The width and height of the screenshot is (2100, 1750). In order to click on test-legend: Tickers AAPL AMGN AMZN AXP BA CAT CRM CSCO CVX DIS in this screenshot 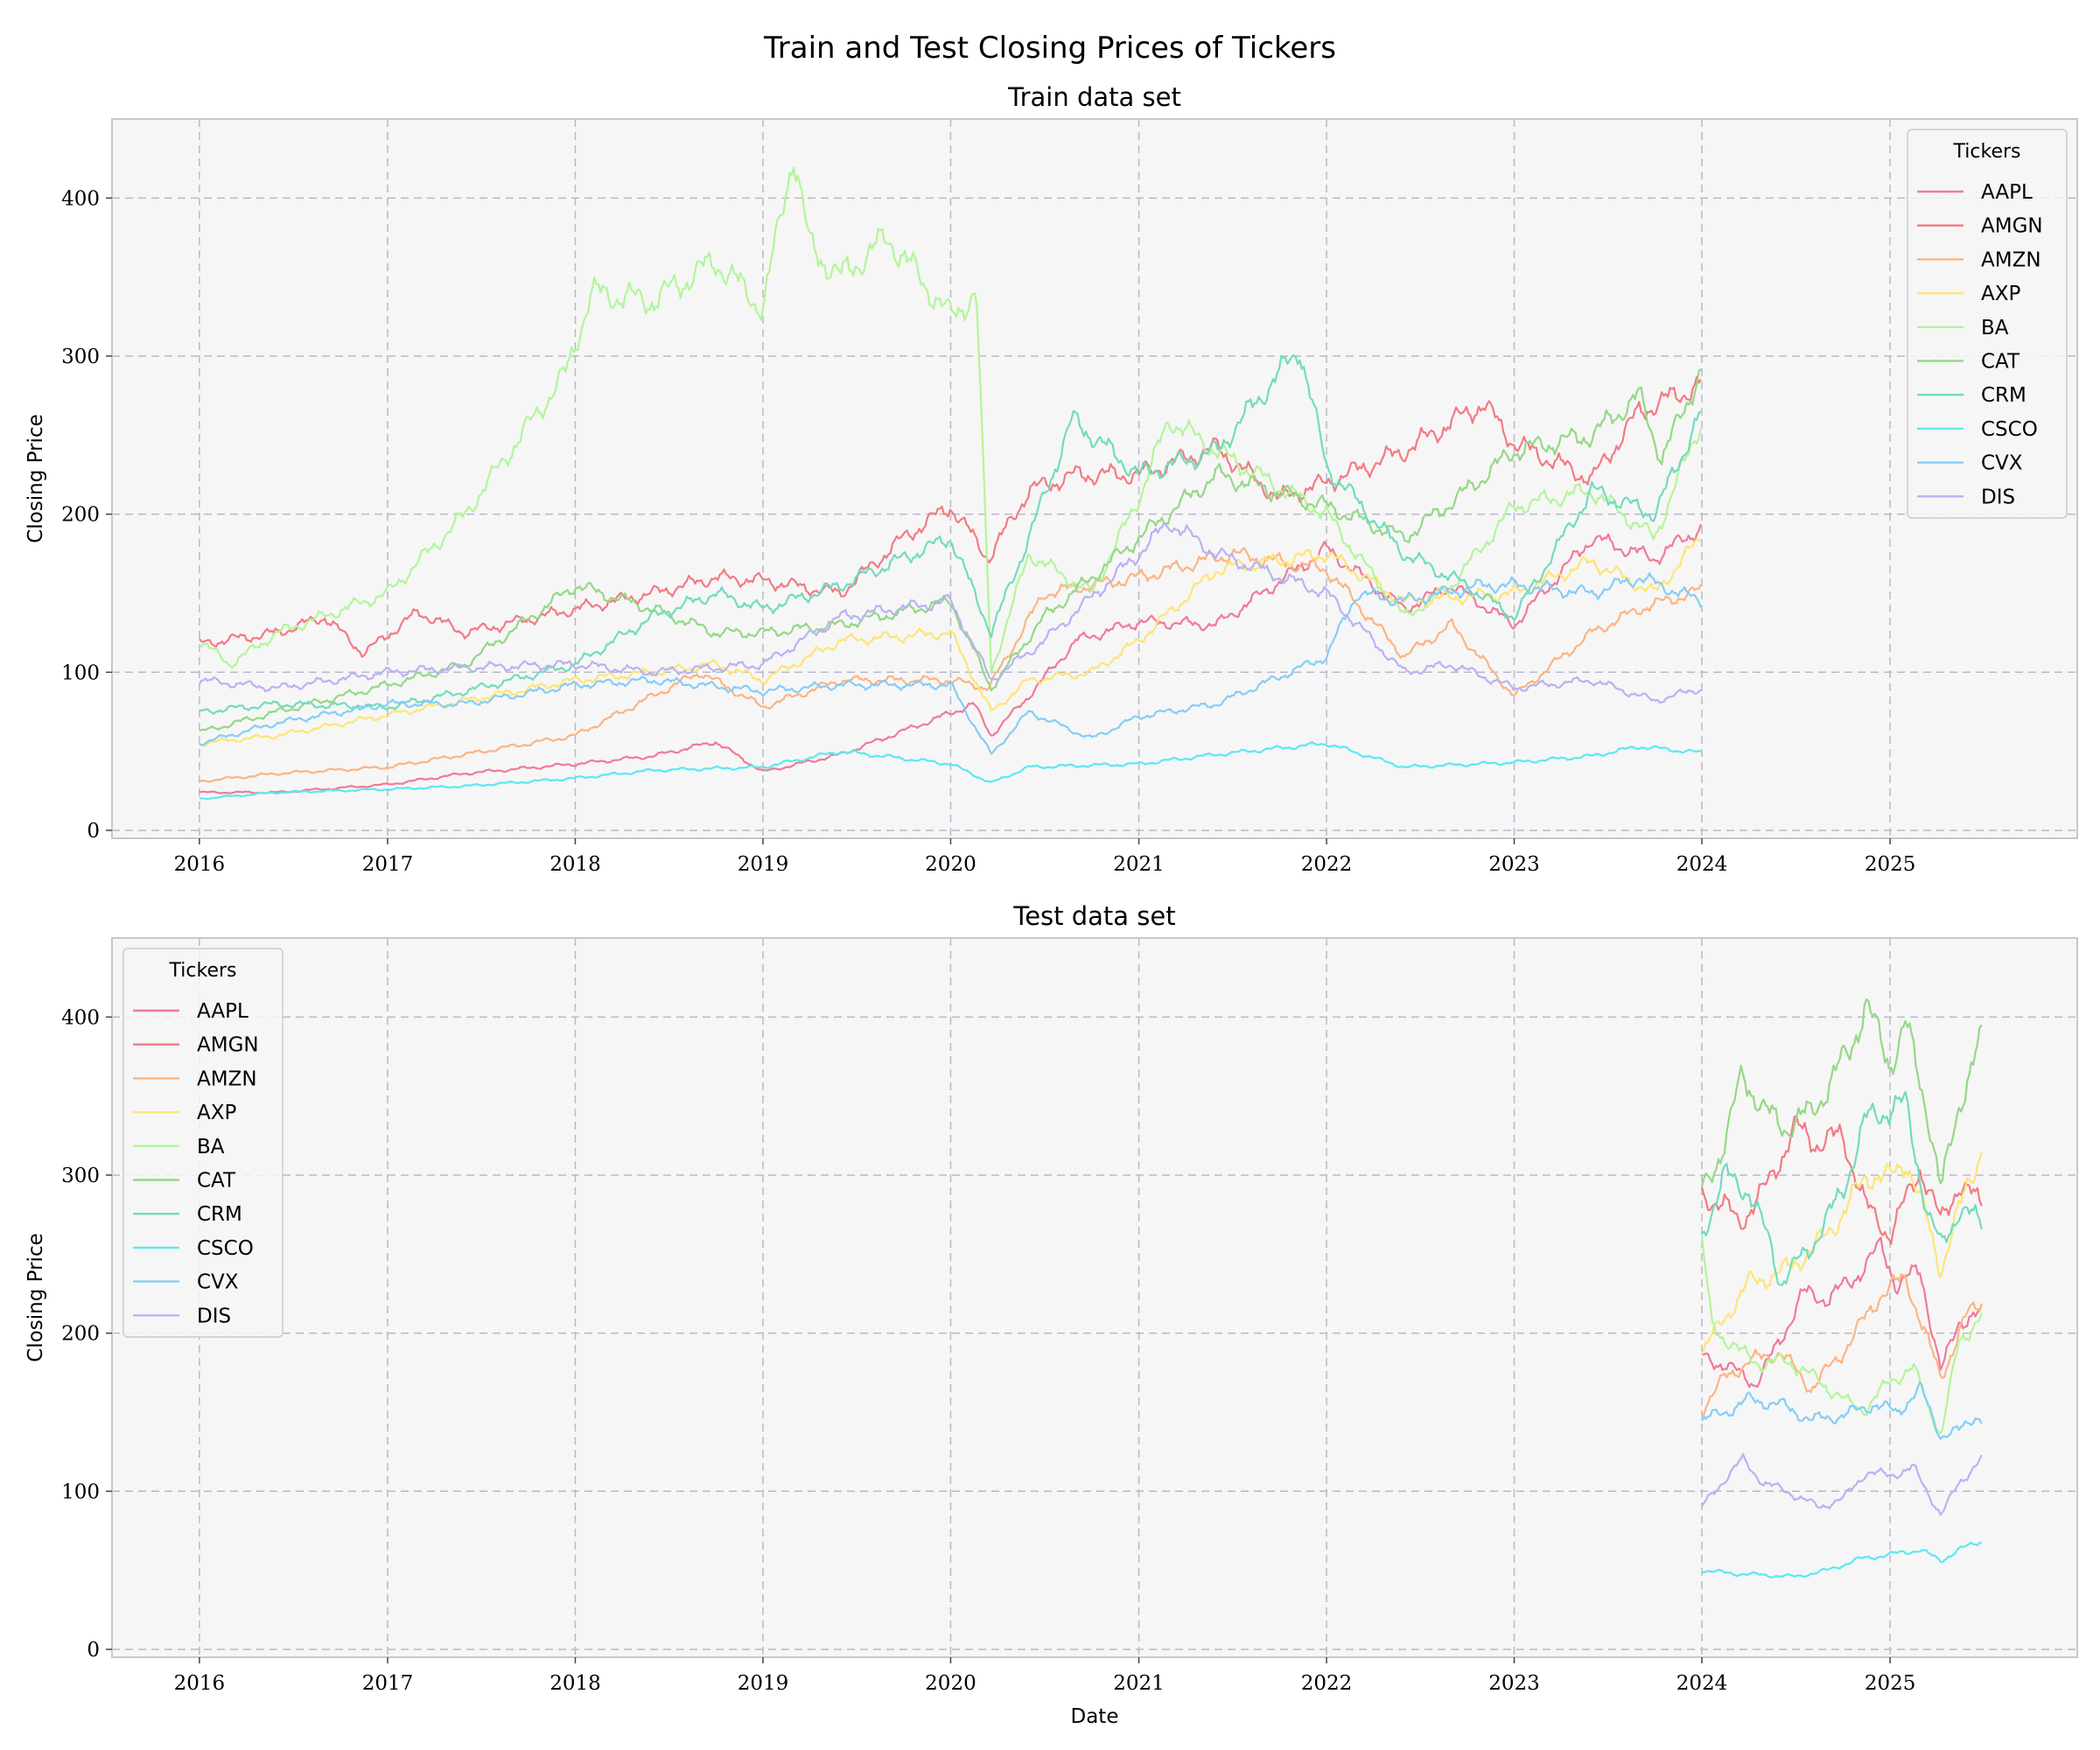, I will do `click(203, 1143)`.